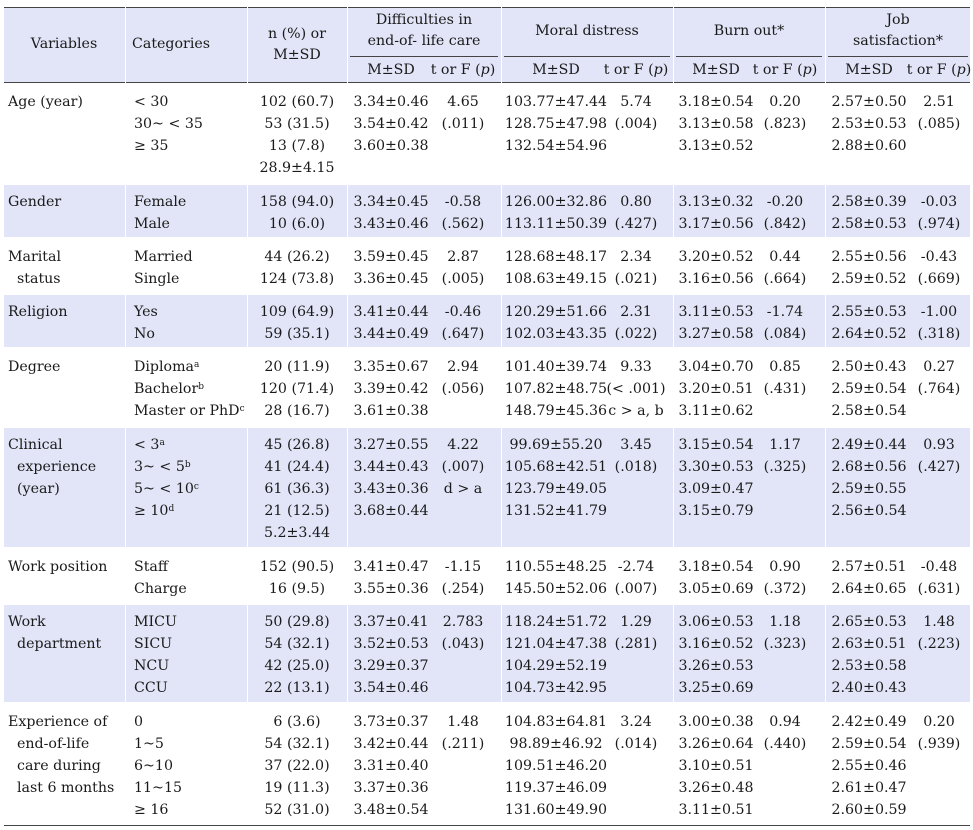 The width and height of the screenshot is (973, 830). Describe the element at coordinates (898, 41) in the screenshot. I see `group-header-line2: satisfaction*` at that location.